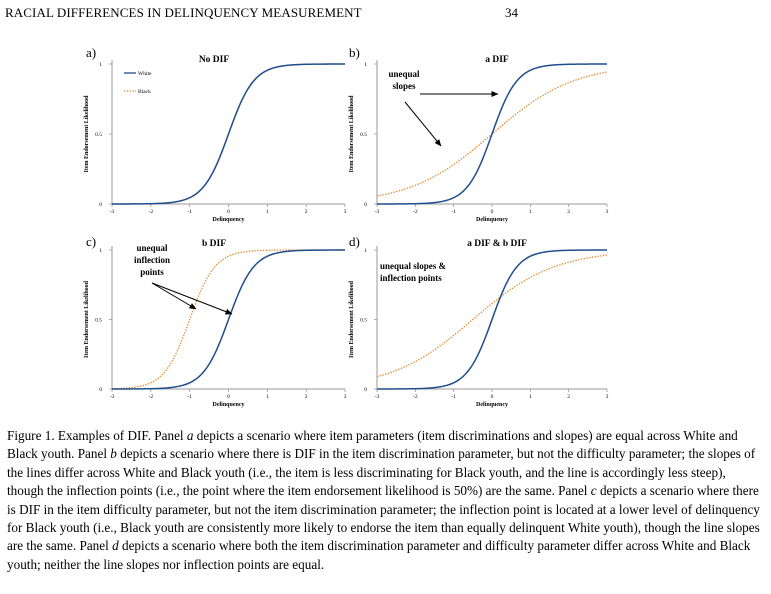 The width and height of the screenshot is (771, 594). What do you see at coordinates (492, 405) in the screenshot?
I see `x-axis-label-d: Delinquency` at bounding box center [492, 405].